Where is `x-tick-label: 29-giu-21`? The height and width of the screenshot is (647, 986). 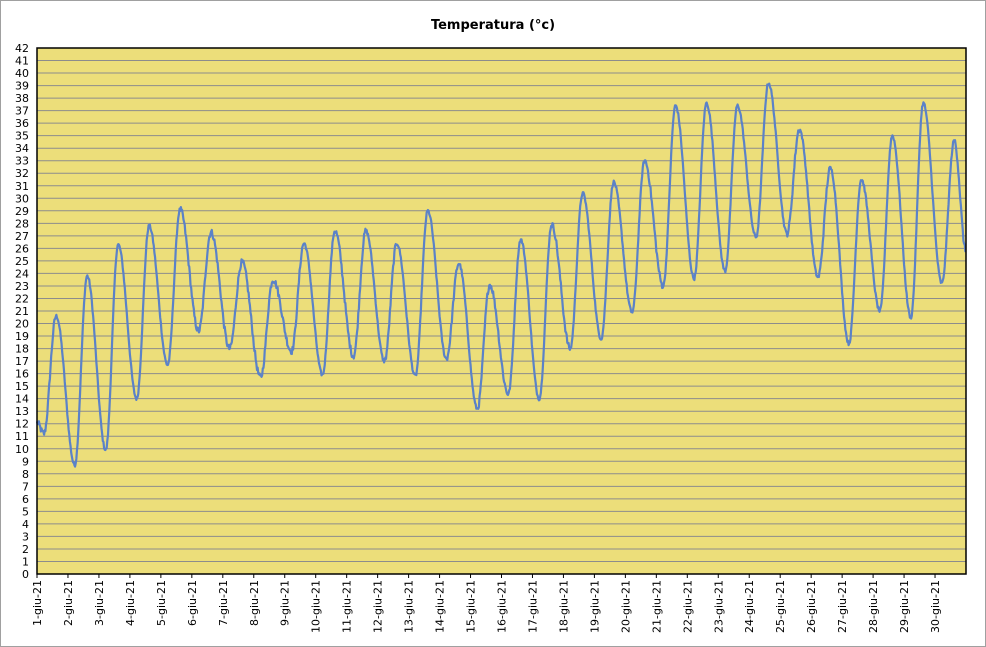
x-tick-label: 29-giu-21 is located at coordinates (904, 606).